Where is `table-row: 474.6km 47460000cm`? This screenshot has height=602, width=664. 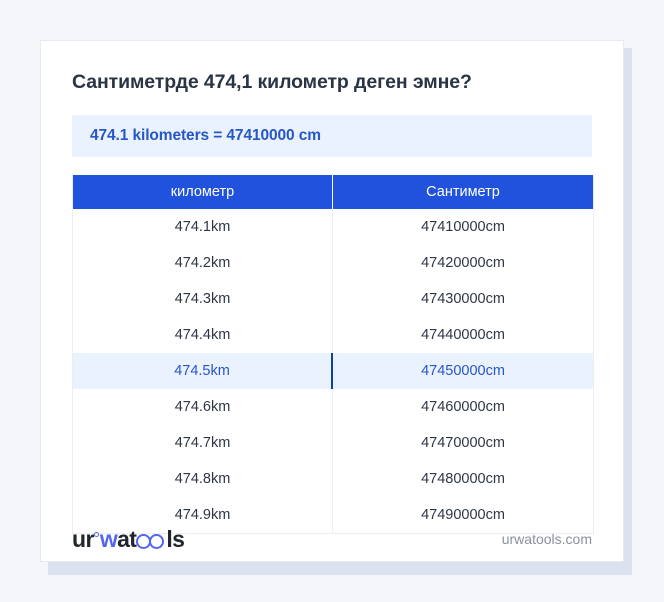
table-row: 474.6km 47460000cm is located at coordinates (333, 407).